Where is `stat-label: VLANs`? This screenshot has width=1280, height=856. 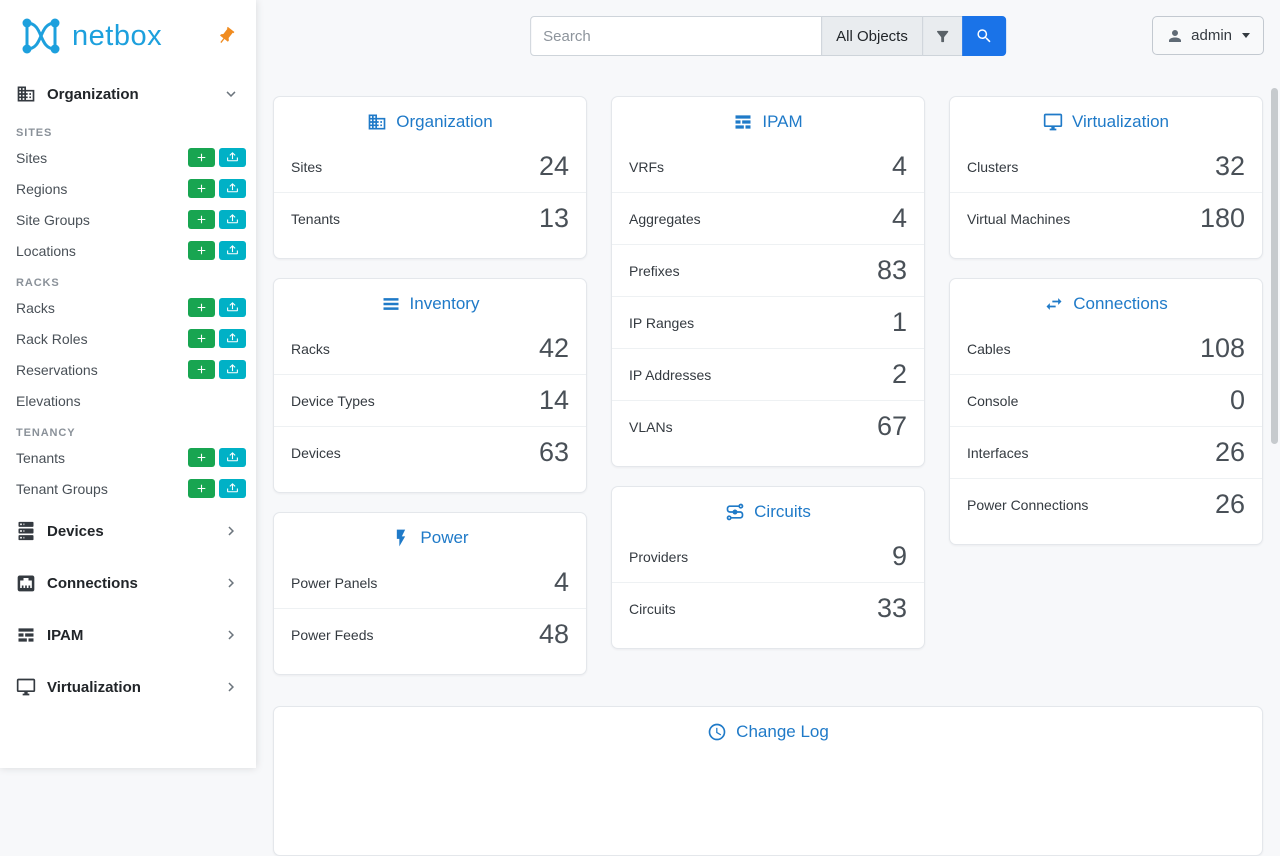
stat-label: VLANs is located at coordinates (651, 426).